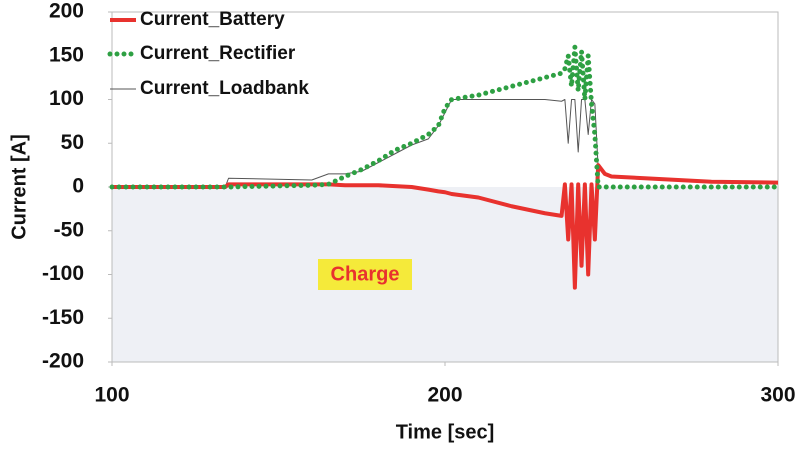  What do you see at coordinates (212, 19) in the screenshot?
I see `legend-label: Current_Battery` at bounding box center [212, 19].